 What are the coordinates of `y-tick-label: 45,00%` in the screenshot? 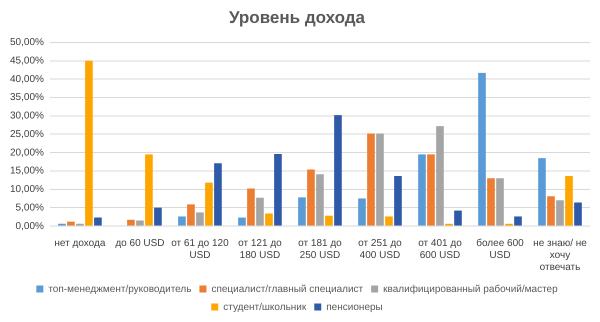 It's located at (27, 61).